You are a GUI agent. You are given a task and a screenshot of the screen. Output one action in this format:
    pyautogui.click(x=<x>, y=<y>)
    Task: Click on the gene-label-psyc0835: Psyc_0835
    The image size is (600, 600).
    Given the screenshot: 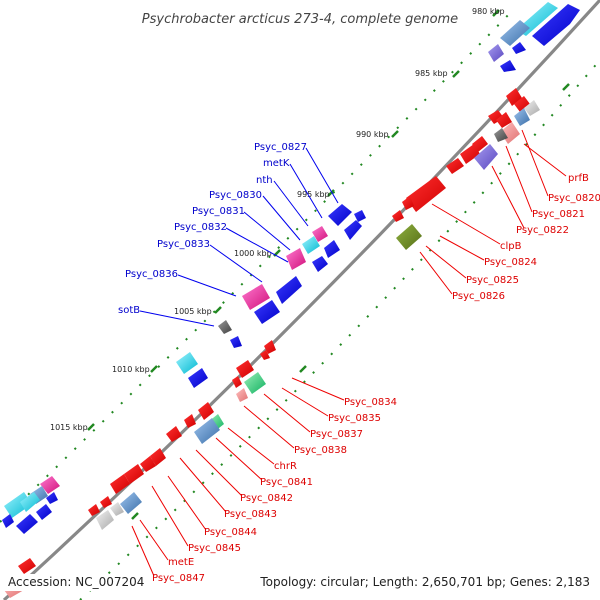 What is the action you would take?
    pyautogui.click(x=354, y=418)
    